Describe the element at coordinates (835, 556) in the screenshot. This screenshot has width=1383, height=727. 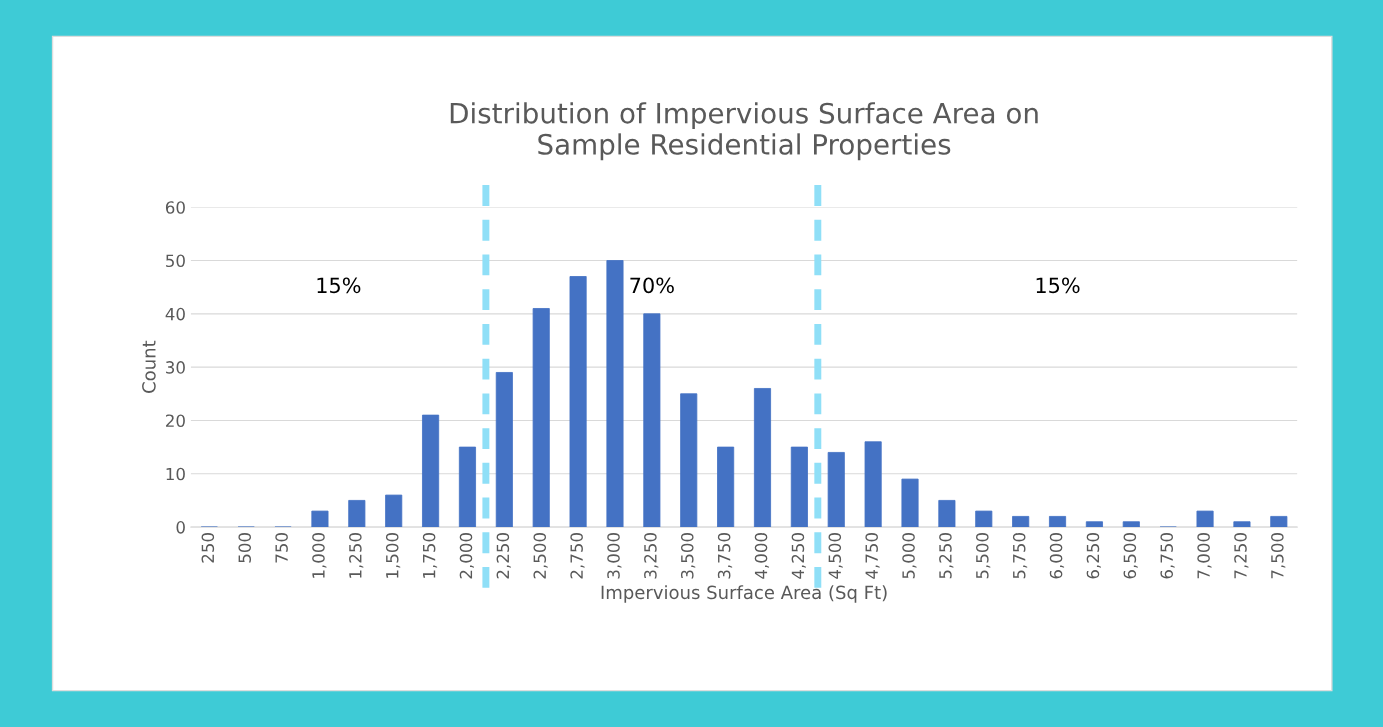
I see `x-tick-label: 4,500` at that location.